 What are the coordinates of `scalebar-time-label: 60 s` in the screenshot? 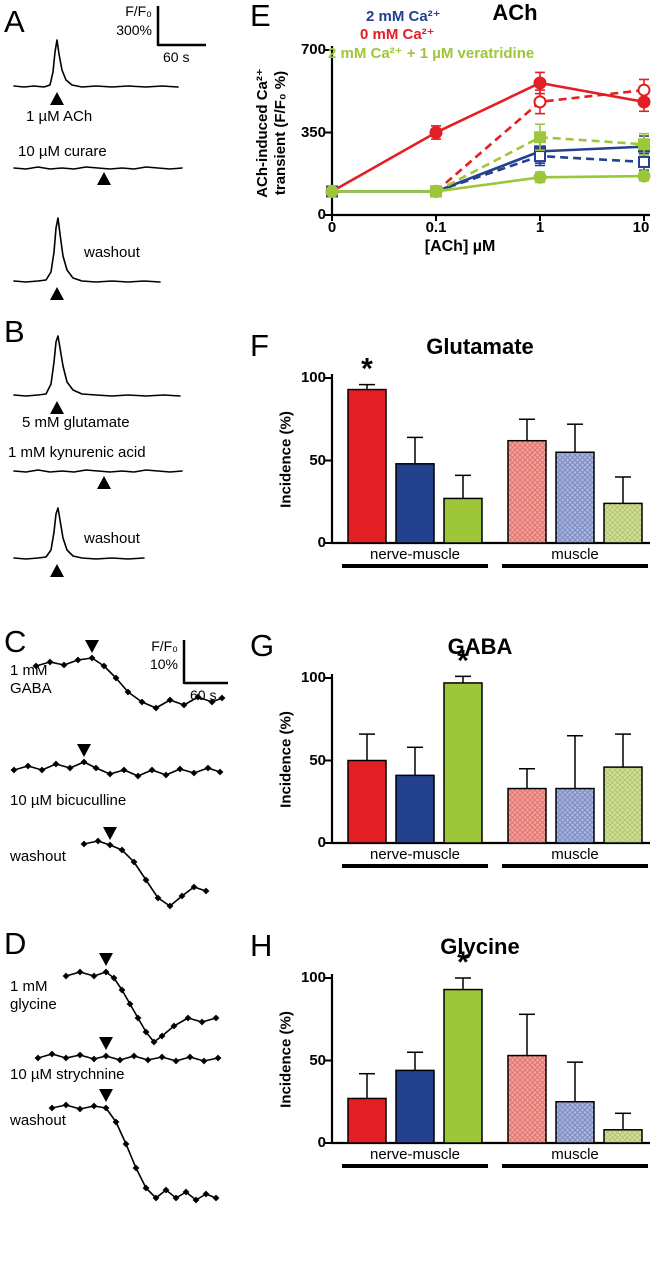 It's located at (203, 695).